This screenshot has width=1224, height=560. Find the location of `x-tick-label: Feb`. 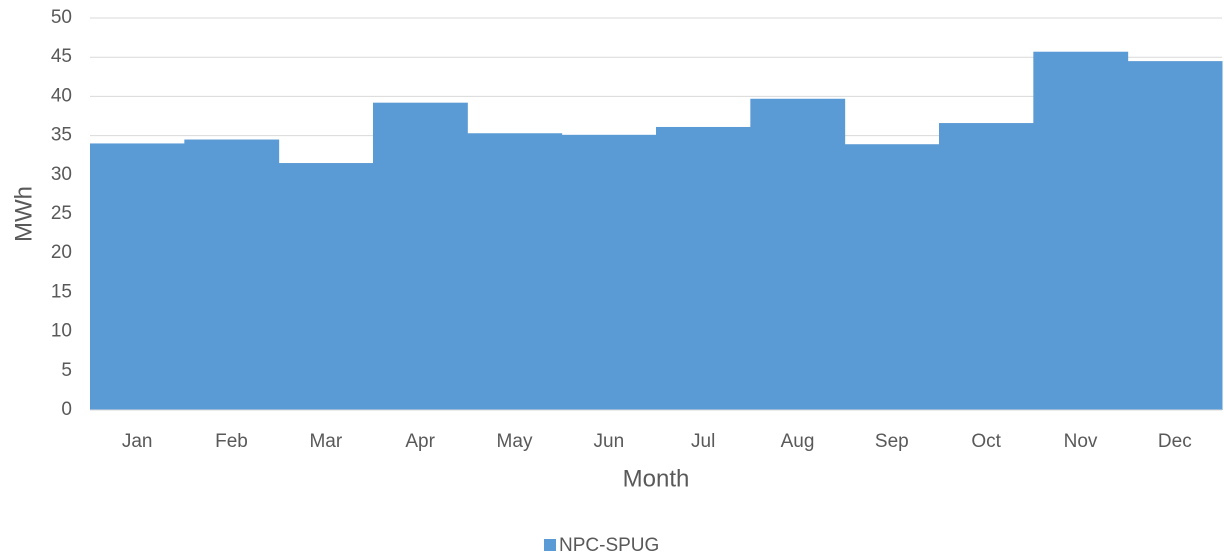

x-tick-label: Feb is located at coordinates (231, 441).